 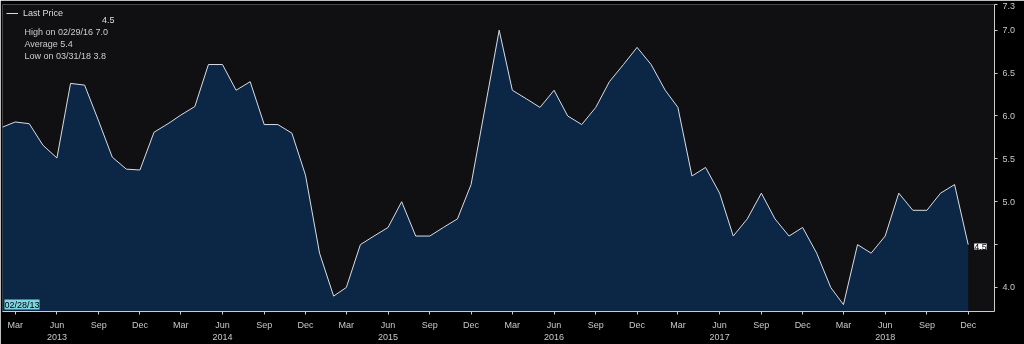 I want to click on y-tick-label: 7.3, so click(x=1009, y=5).